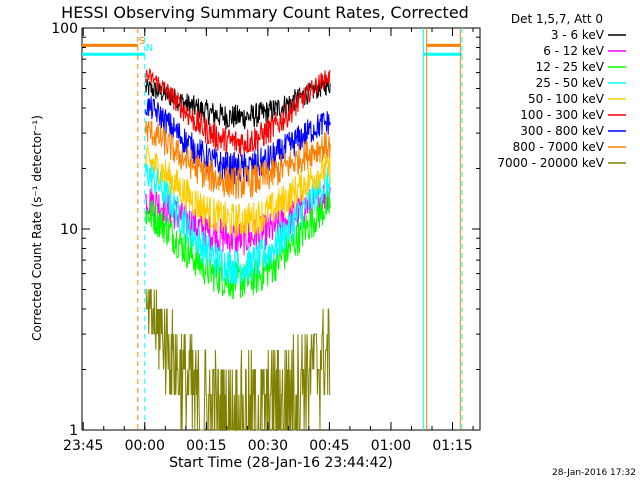  I want to click on x-tick-label: 00:45, so click(329, 446).